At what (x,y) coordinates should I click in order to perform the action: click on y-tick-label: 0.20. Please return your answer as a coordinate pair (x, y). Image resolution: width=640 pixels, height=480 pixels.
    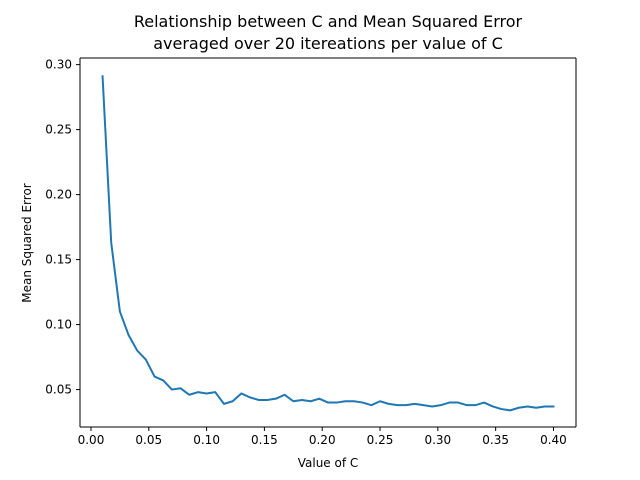
    Looking at the image, I should click on (58, 195).